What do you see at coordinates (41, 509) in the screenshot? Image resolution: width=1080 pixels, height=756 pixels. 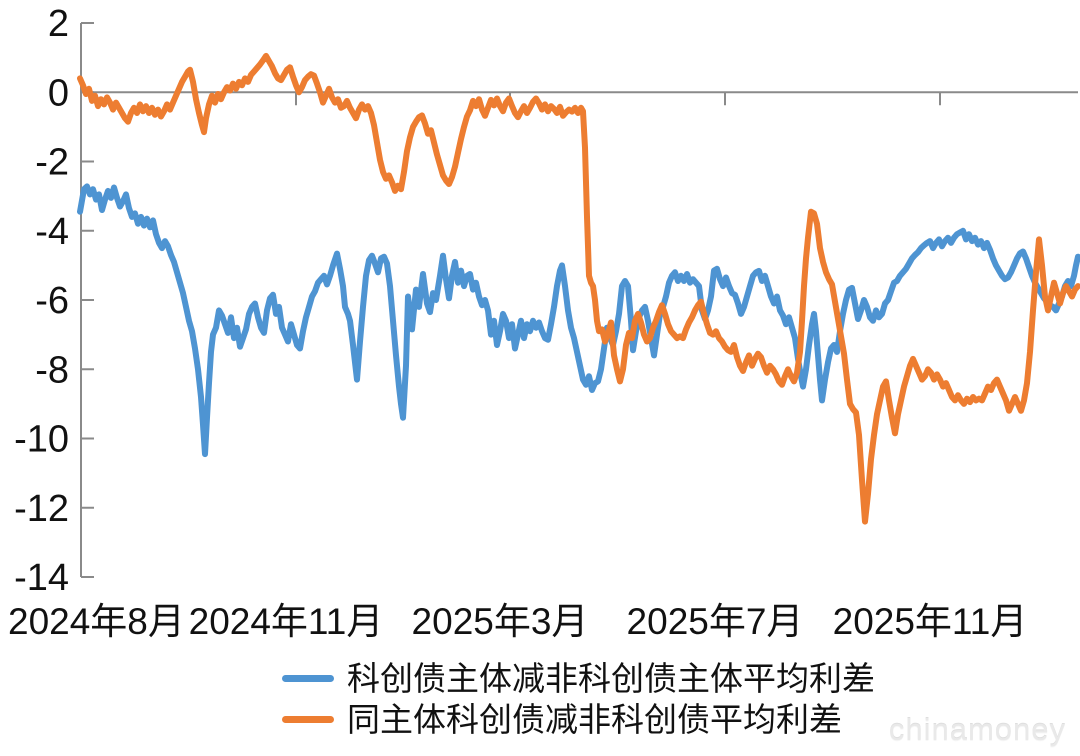 I see `y-tick-label: -12` at bounding box center [41, 509].